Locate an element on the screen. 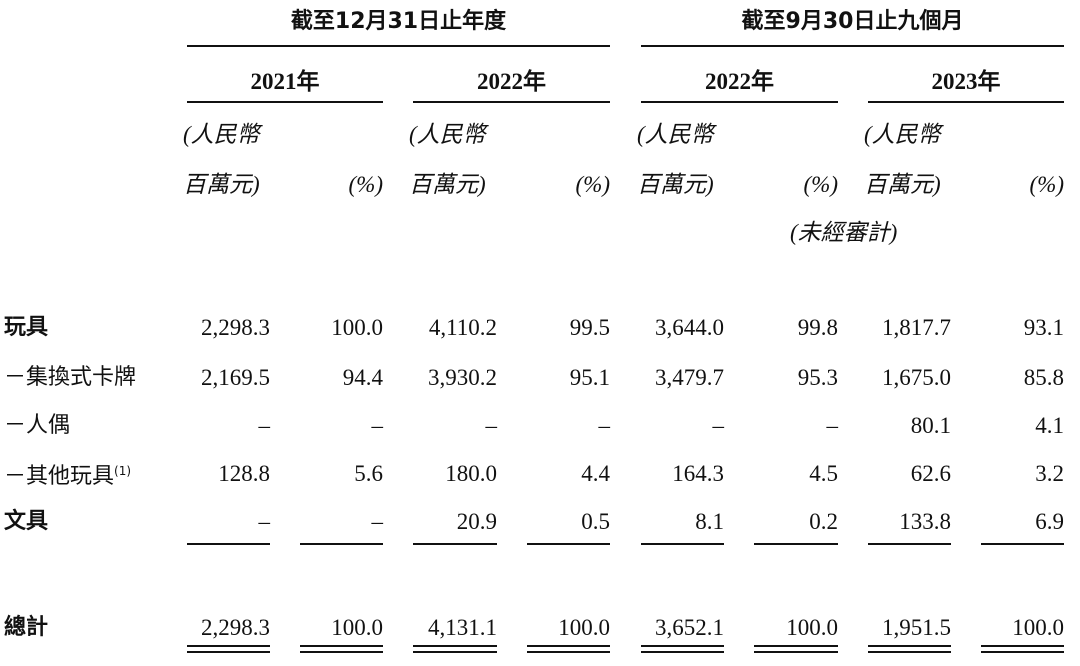 The height and width of the screenshot is (666, 1080). cell: 3,644.0 is located at coordinates (689, 327).